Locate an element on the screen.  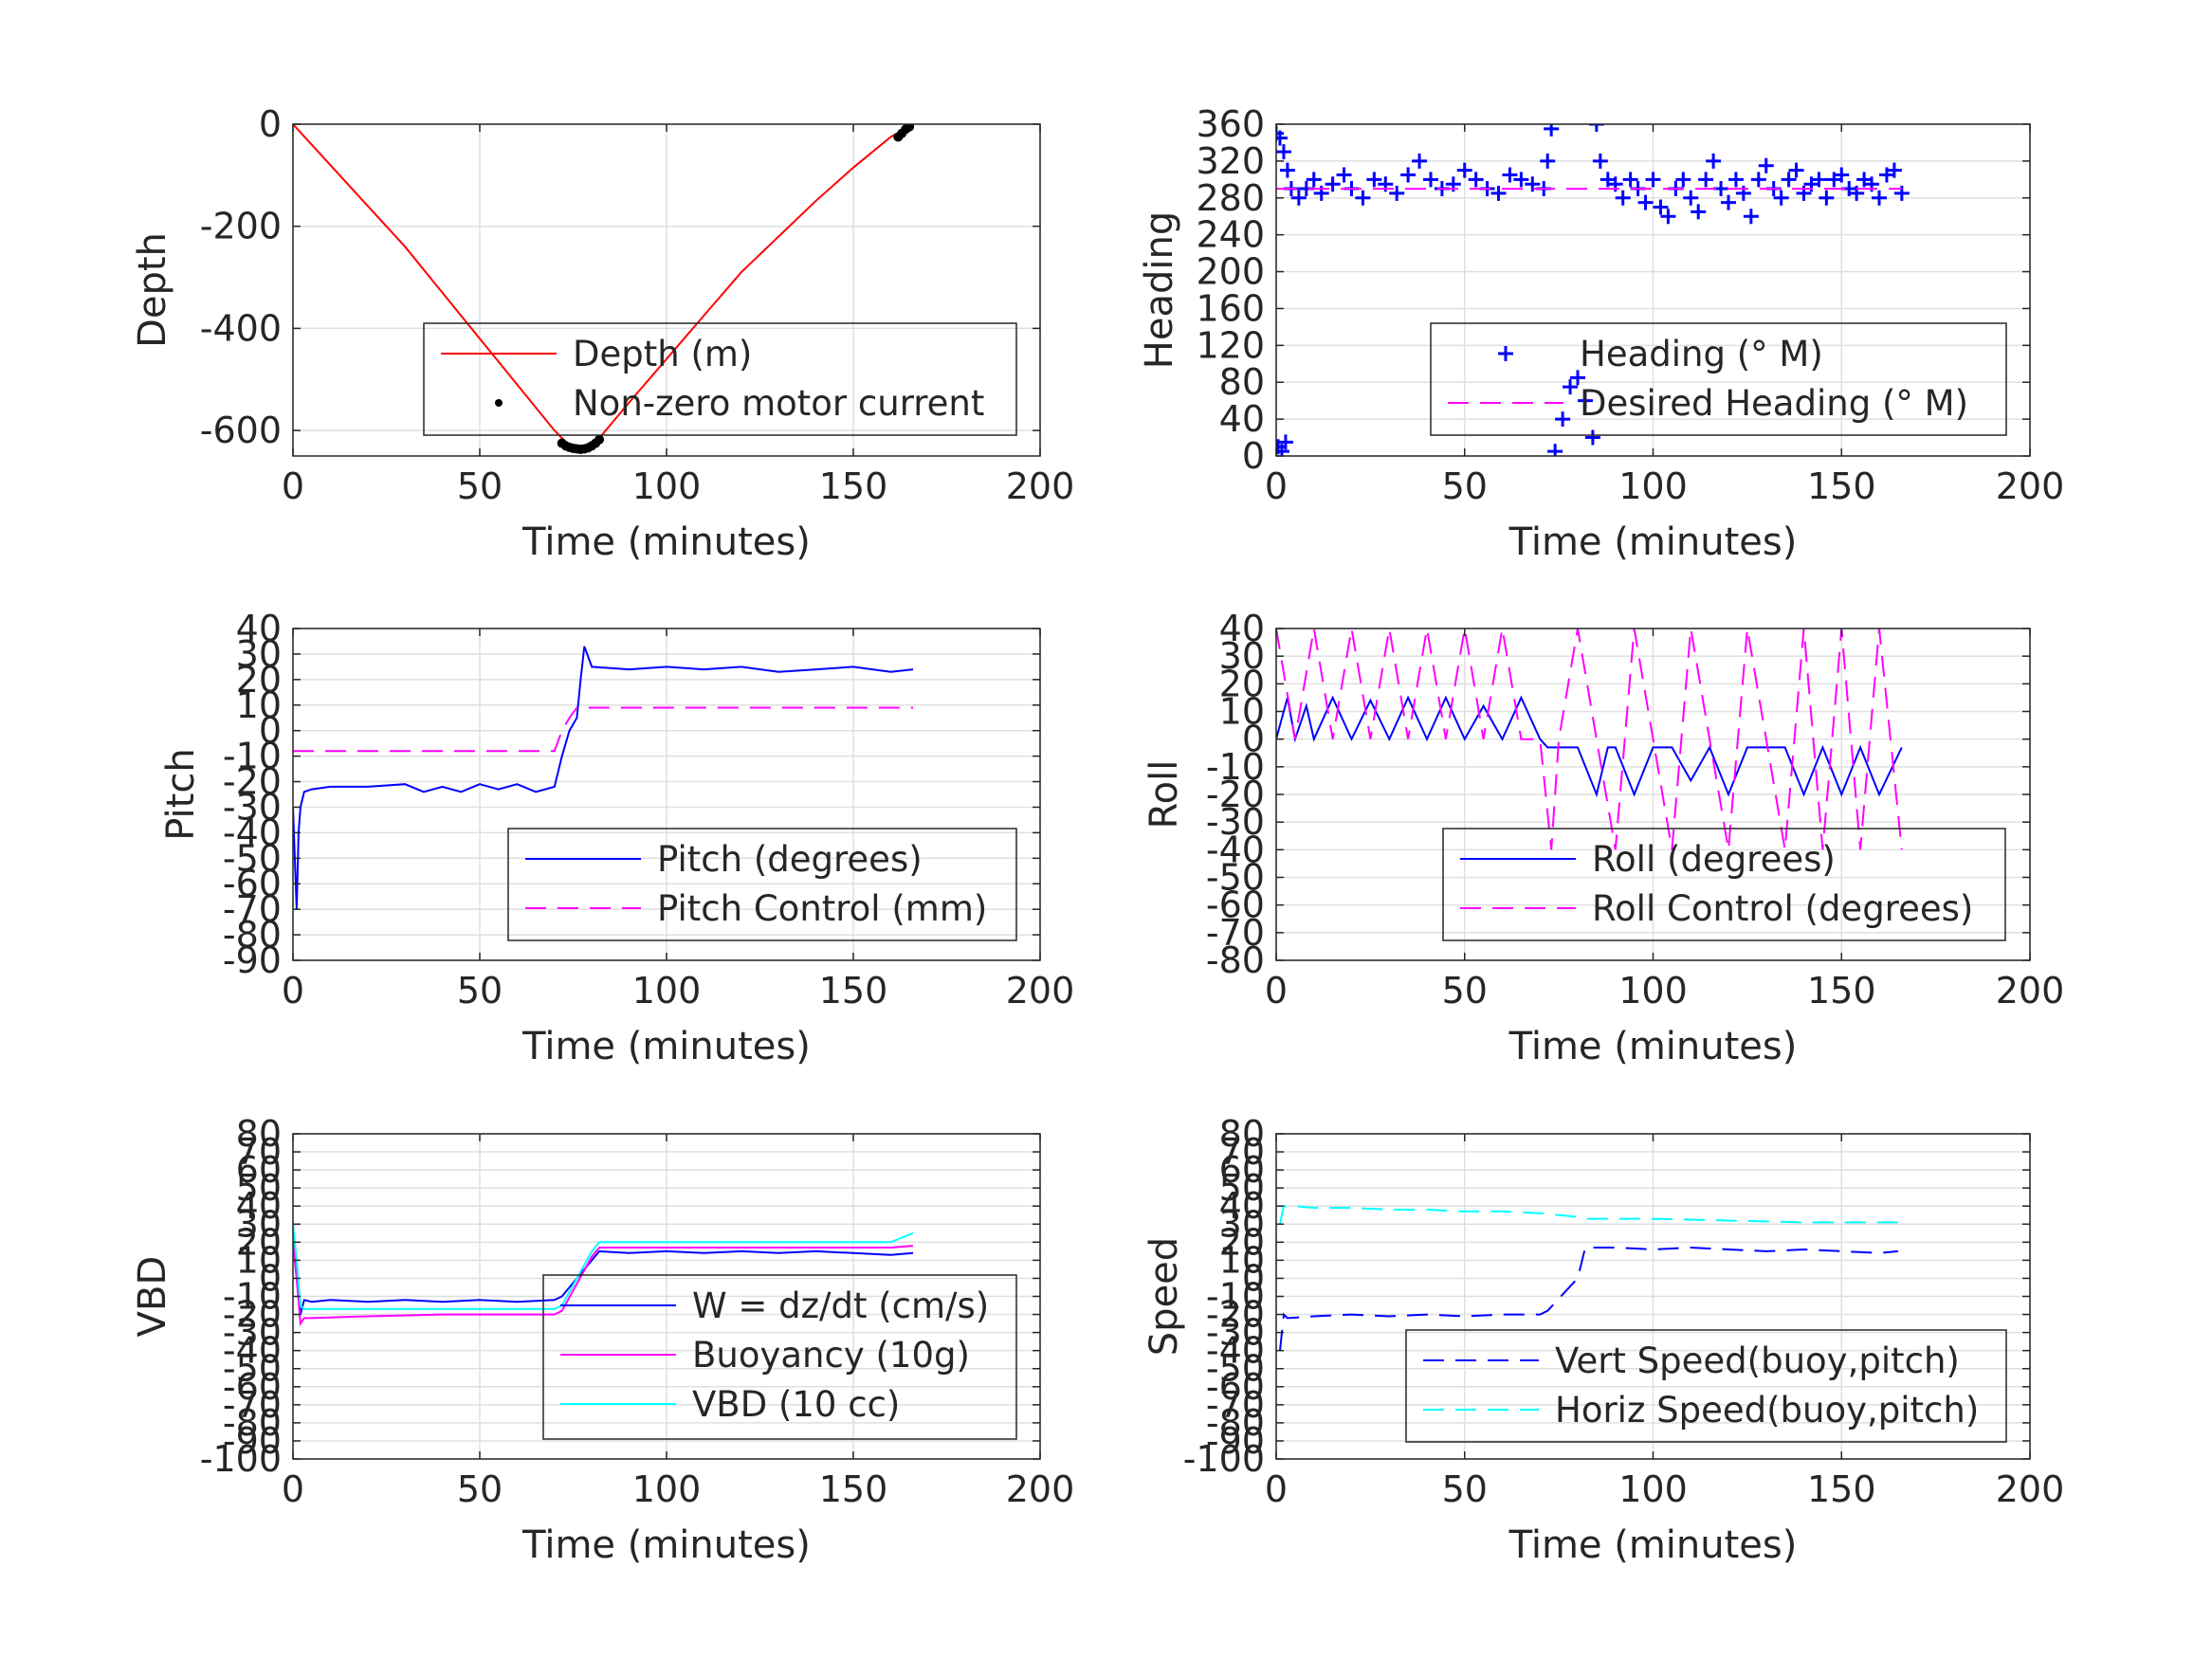
legend: Roll (degrees) Roll Control (degrees) is located at coordinates (1724, 884).